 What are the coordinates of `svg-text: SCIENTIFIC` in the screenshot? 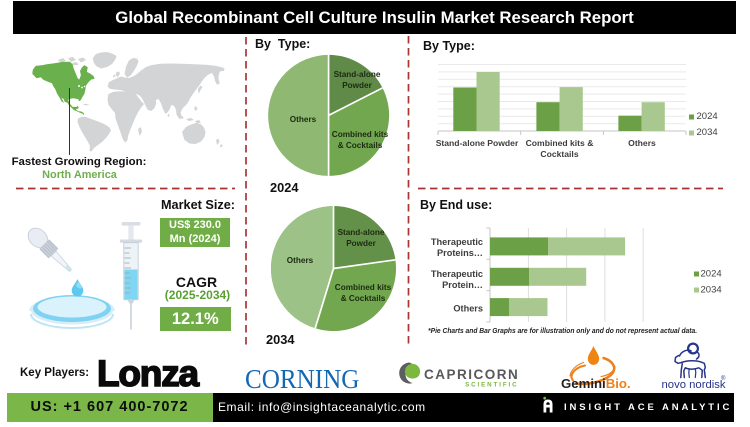 It's located at (491, 385).